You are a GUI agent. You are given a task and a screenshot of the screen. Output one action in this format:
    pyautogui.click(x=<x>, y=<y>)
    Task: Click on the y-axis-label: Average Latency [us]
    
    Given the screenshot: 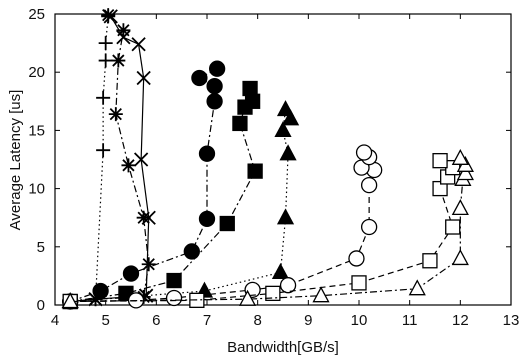 What is the action you would take?
    pyautogui.click(x=15, y=160)
    